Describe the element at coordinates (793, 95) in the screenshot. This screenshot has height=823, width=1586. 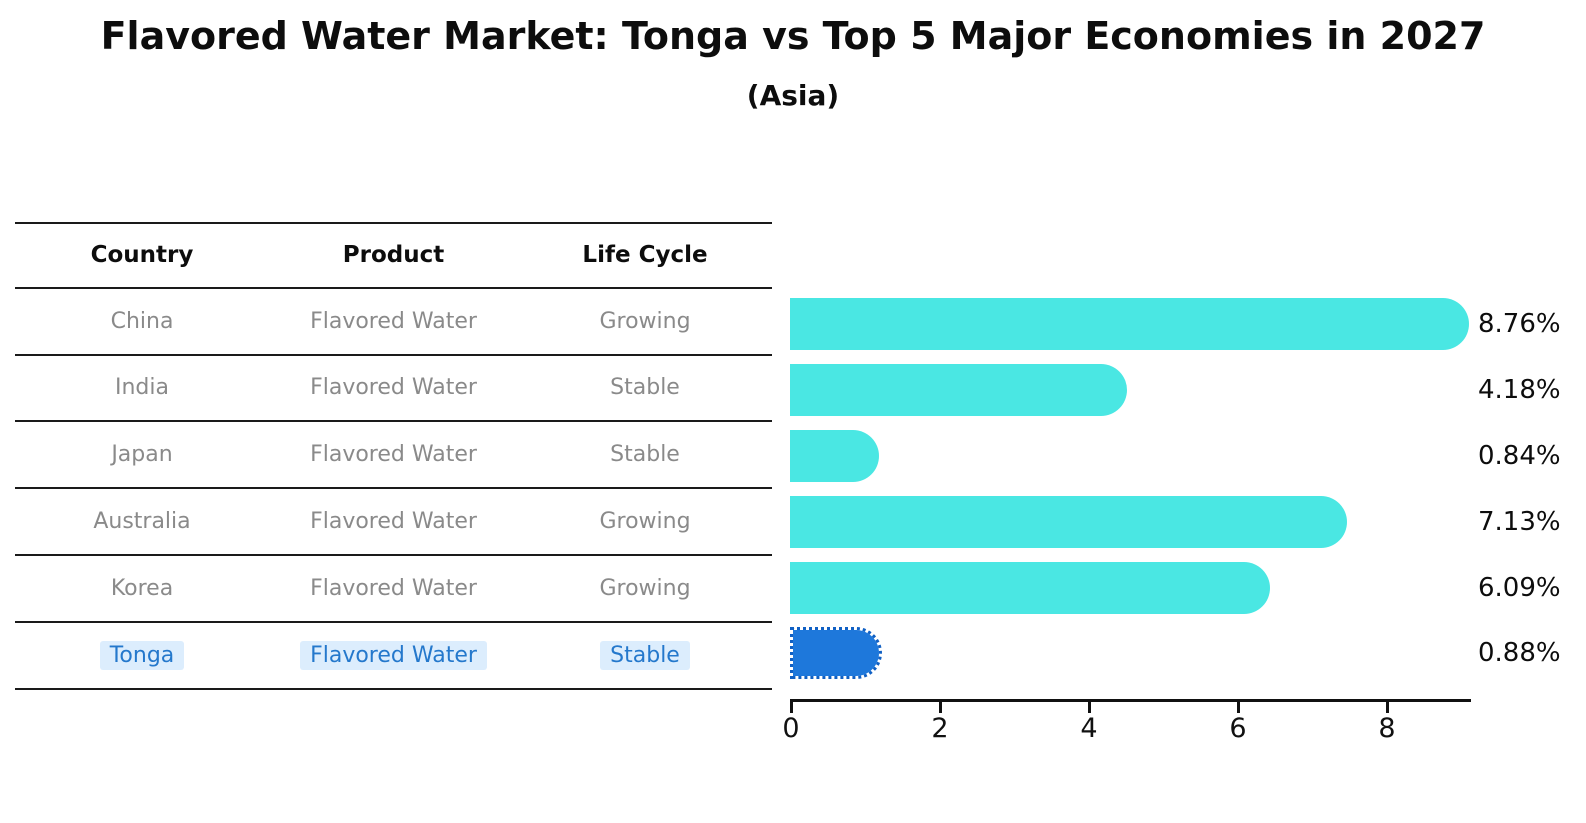
I see `chart-subtitle: (Asia)` at that location.